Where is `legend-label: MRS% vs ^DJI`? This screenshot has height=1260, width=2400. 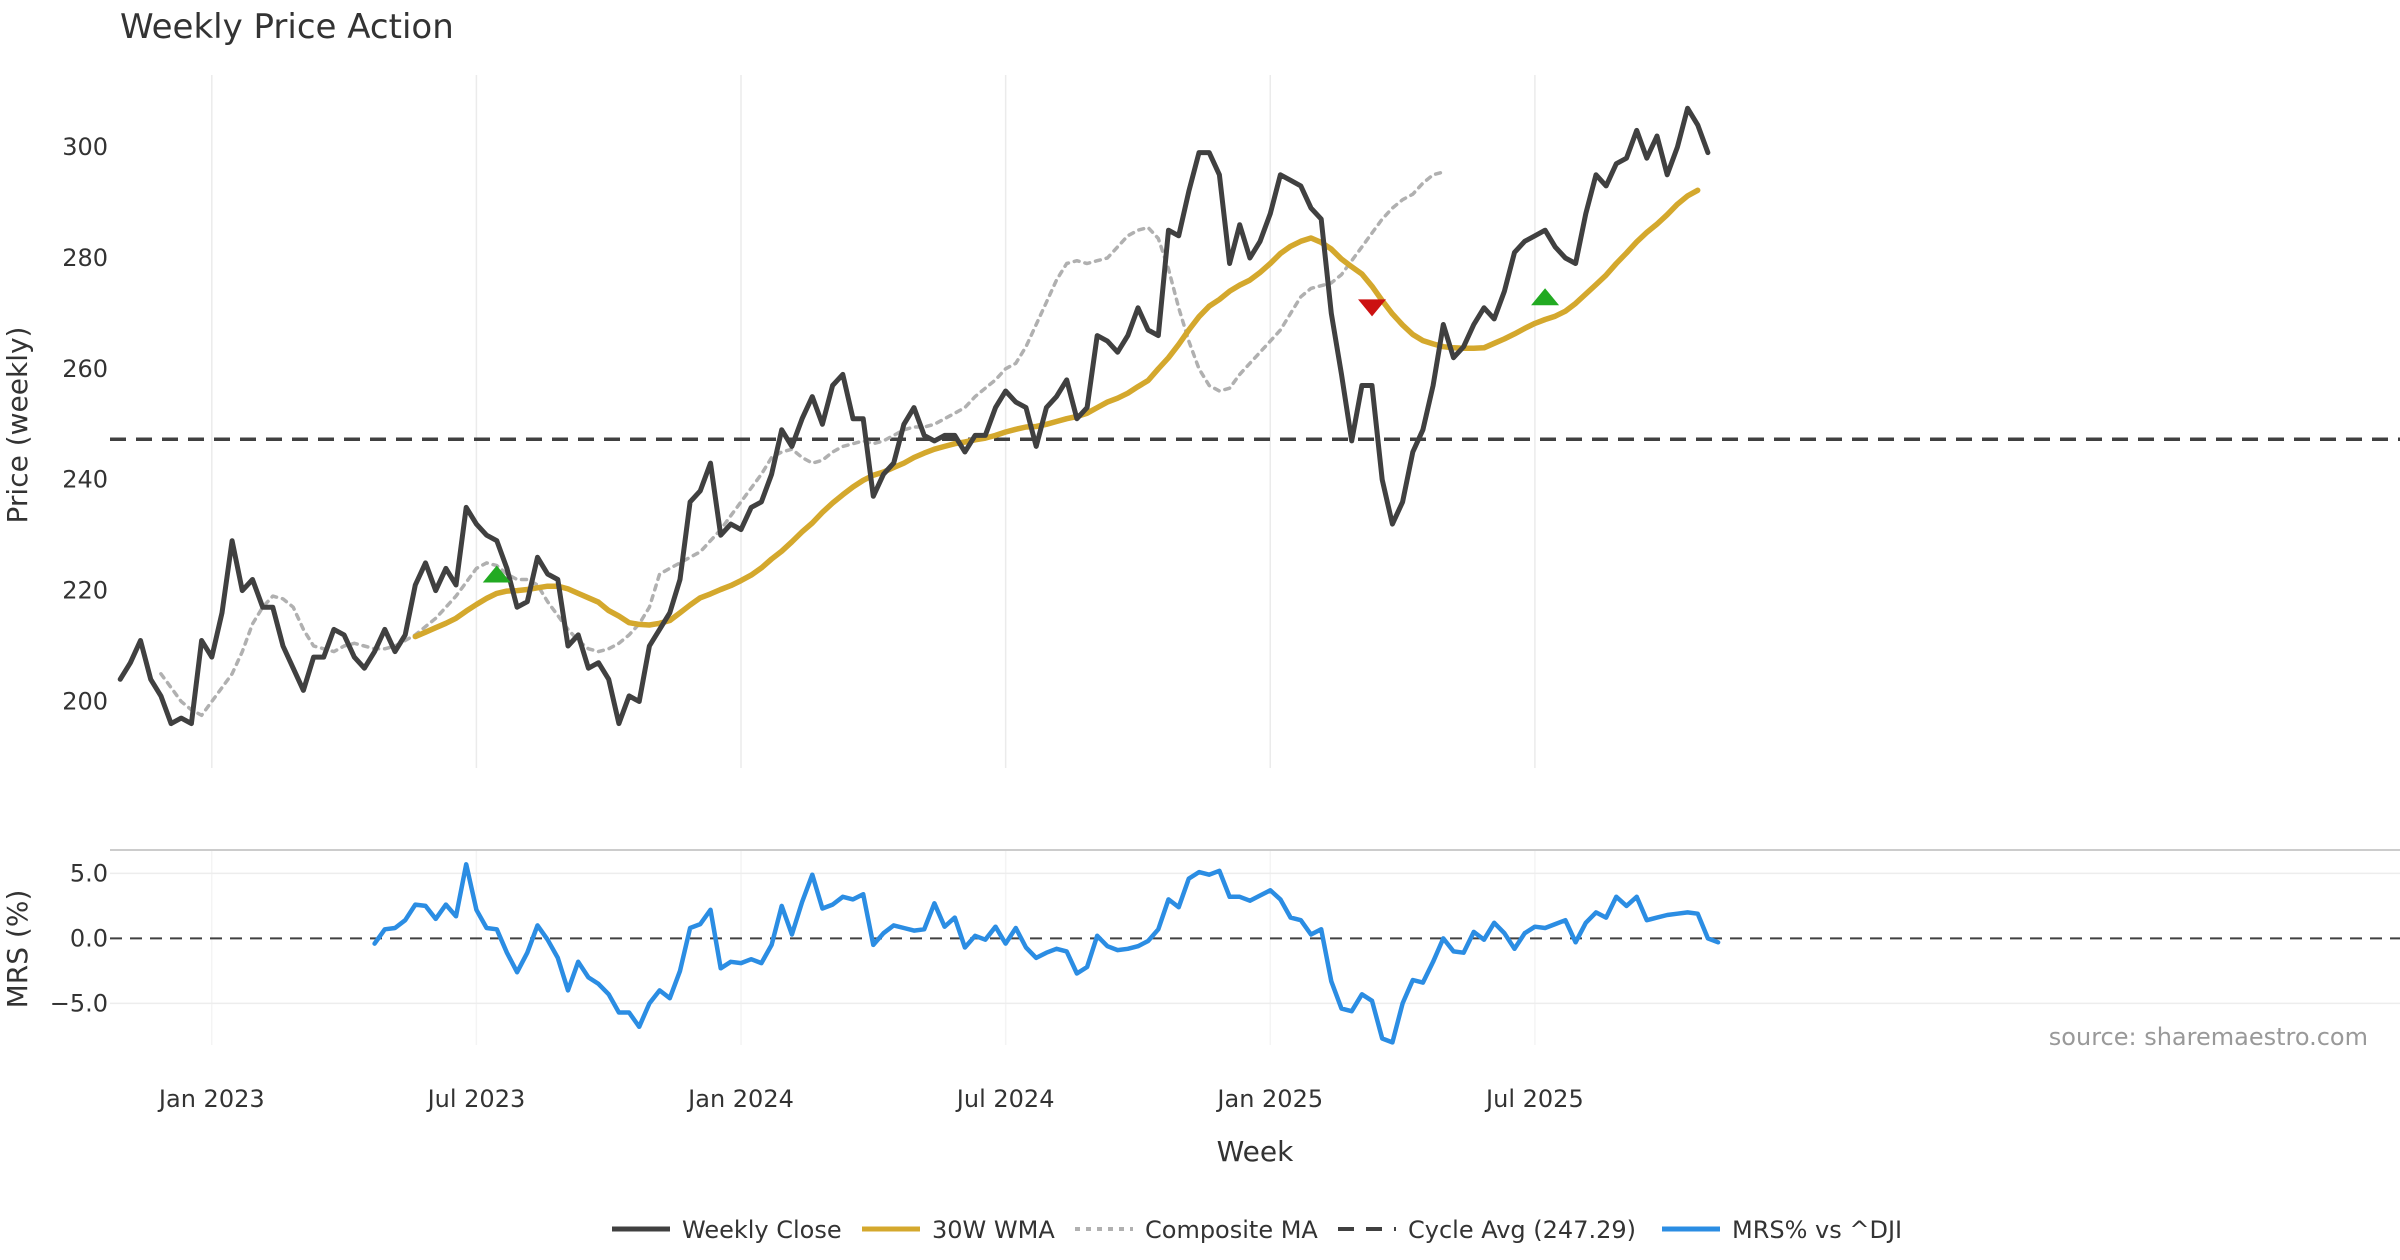
legend-label: MRS% vs ^DJI is located at coordinates (1817, 1230).